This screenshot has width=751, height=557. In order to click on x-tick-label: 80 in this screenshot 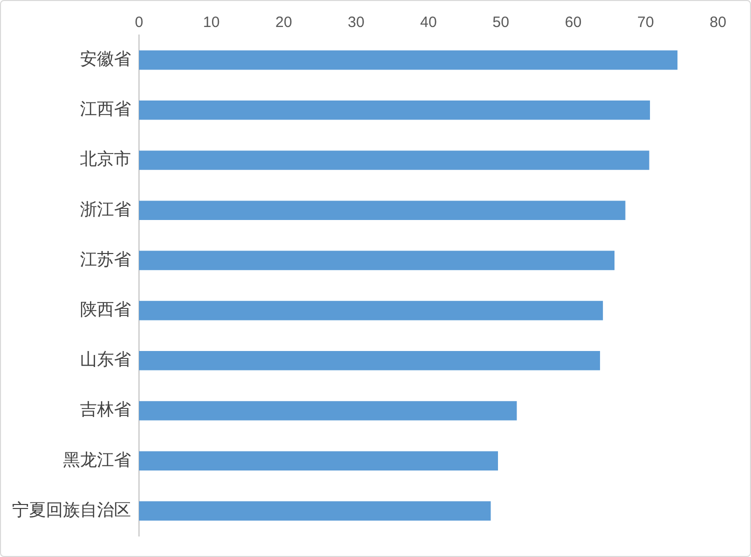, I will do `click(718, 23)`.